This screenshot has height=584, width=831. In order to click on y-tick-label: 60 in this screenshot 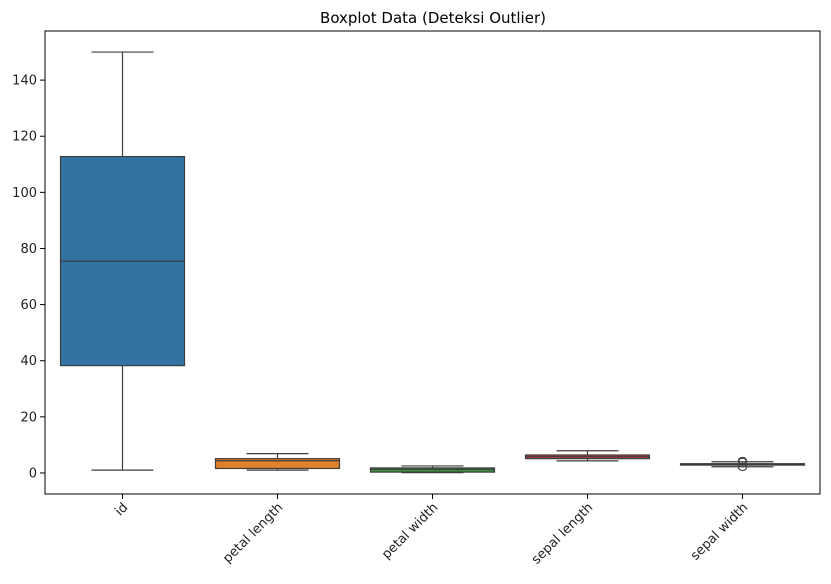, I will do `click(28, 305)`.